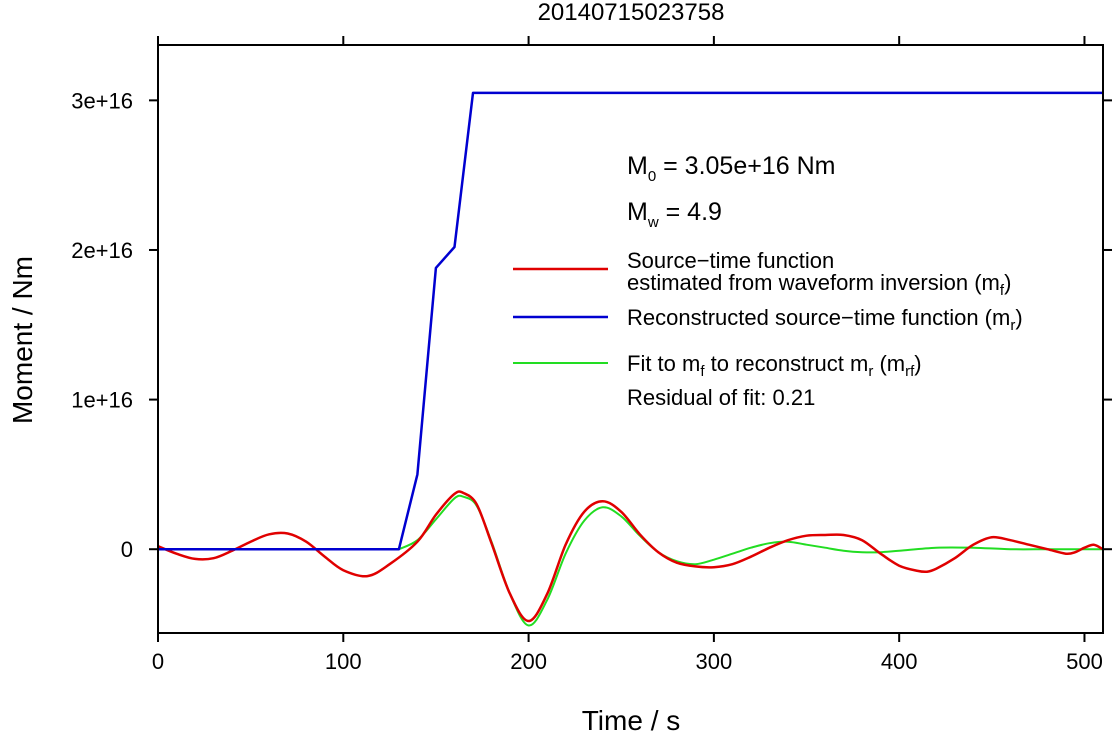  I want to click on y-tick-label: 1e+16, so click(102, 400).